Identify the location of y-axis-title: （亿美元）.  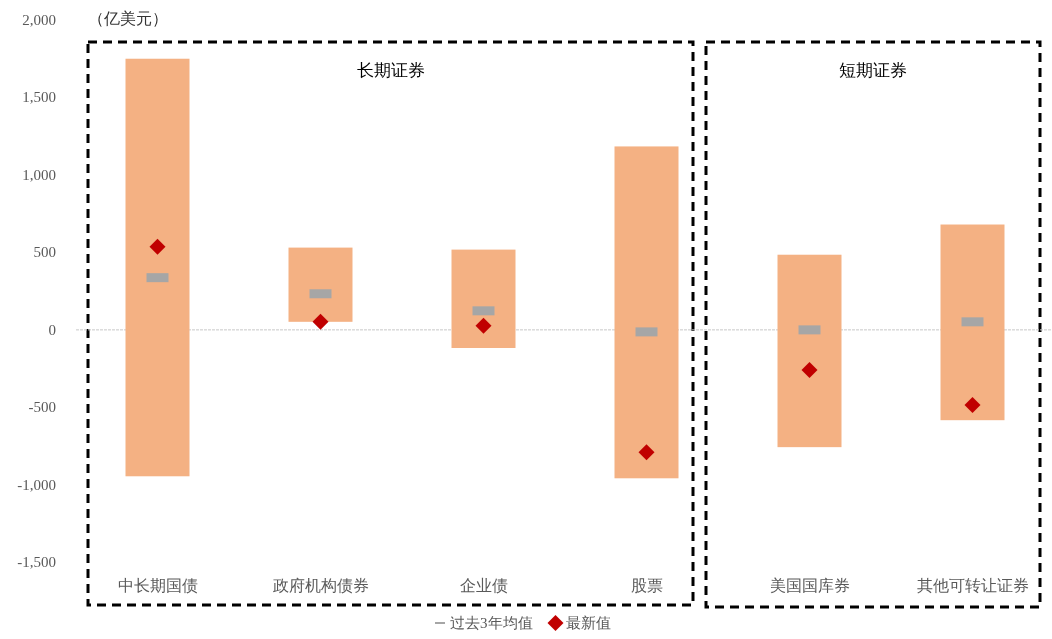
(128, 18).